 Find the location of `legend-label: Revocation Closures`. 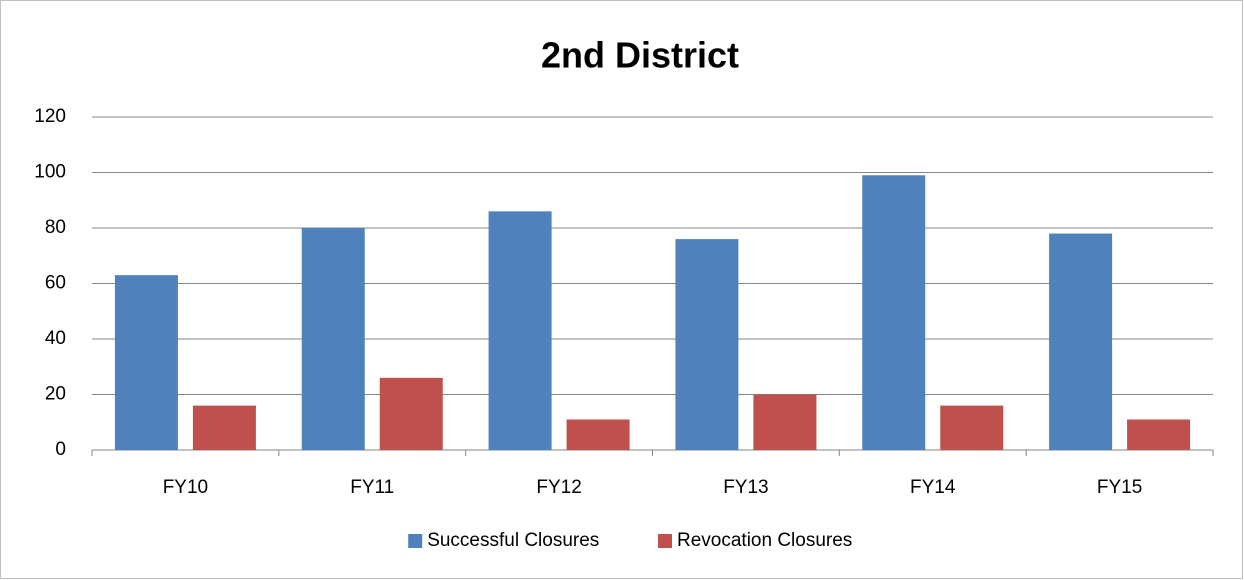

legend-label: Revocation Closures is located at coordinates (764, 540).